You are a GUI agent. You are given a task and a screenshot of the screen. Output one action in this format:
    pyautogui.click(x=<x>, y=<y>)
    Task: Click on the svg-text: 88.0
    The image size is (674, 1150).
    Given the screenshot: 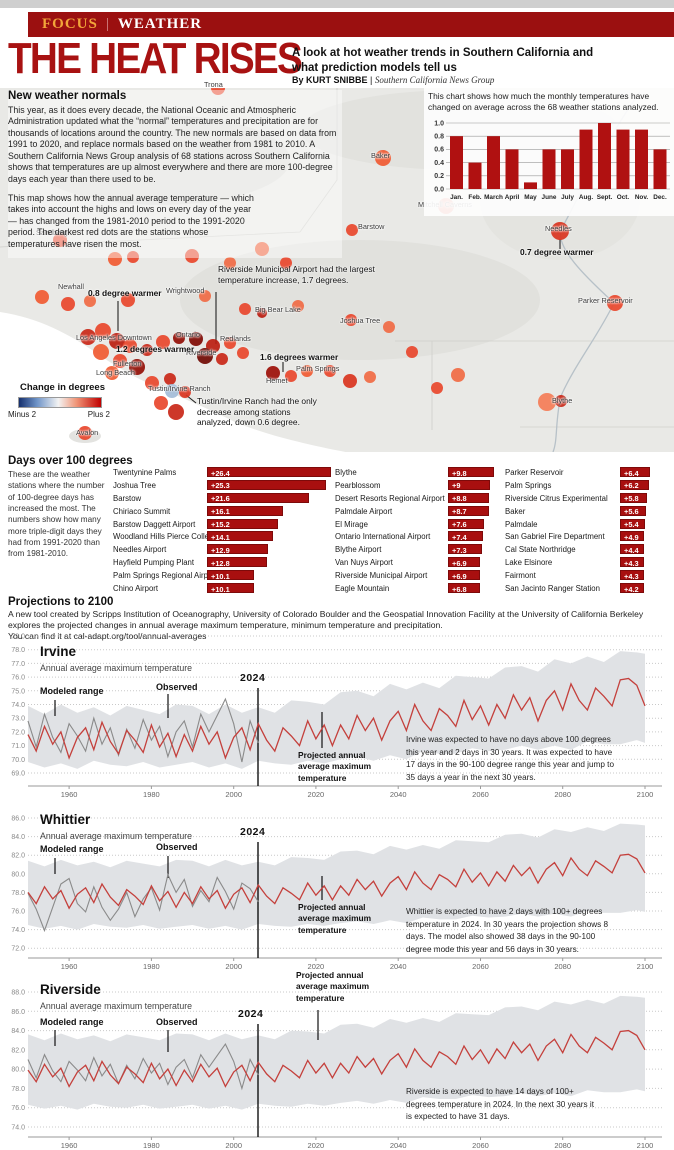 What is the action you would take?
    pyautogui.click(x=18, y=993)
    